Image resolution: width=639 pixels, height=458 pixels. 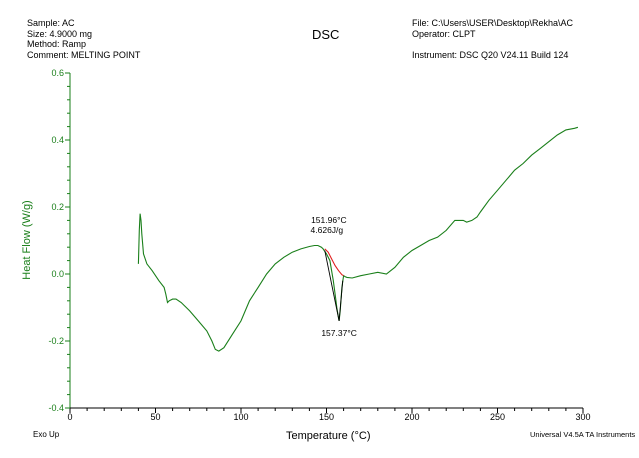 I want to click on sample-size: Size: 4.9000 mg, so click(x=60, y=33).